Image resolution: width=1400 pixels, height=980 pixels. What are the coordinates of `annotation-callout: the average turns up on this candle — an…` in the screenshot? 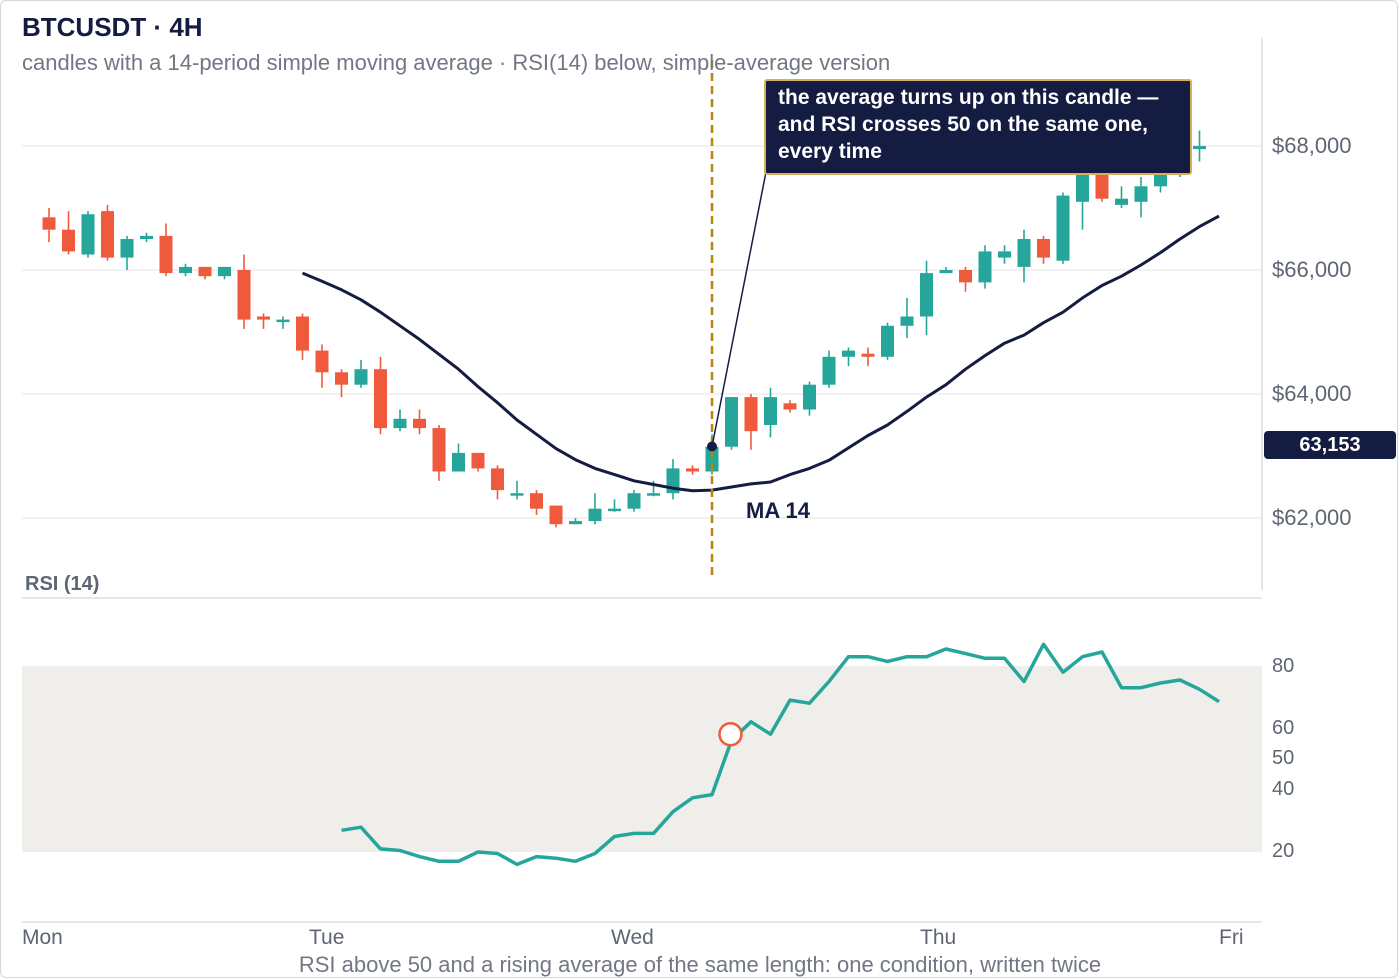 It's located at (978, 127).